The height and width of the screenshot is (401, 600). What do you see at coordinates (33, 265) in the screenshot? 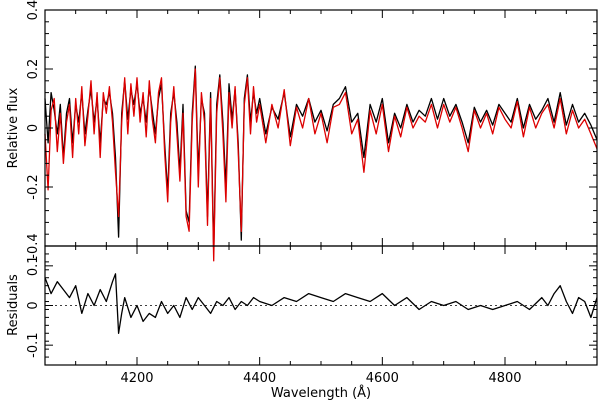
I see `bottom-y-tick-label: 0.1` at bounding box center [33, 265].